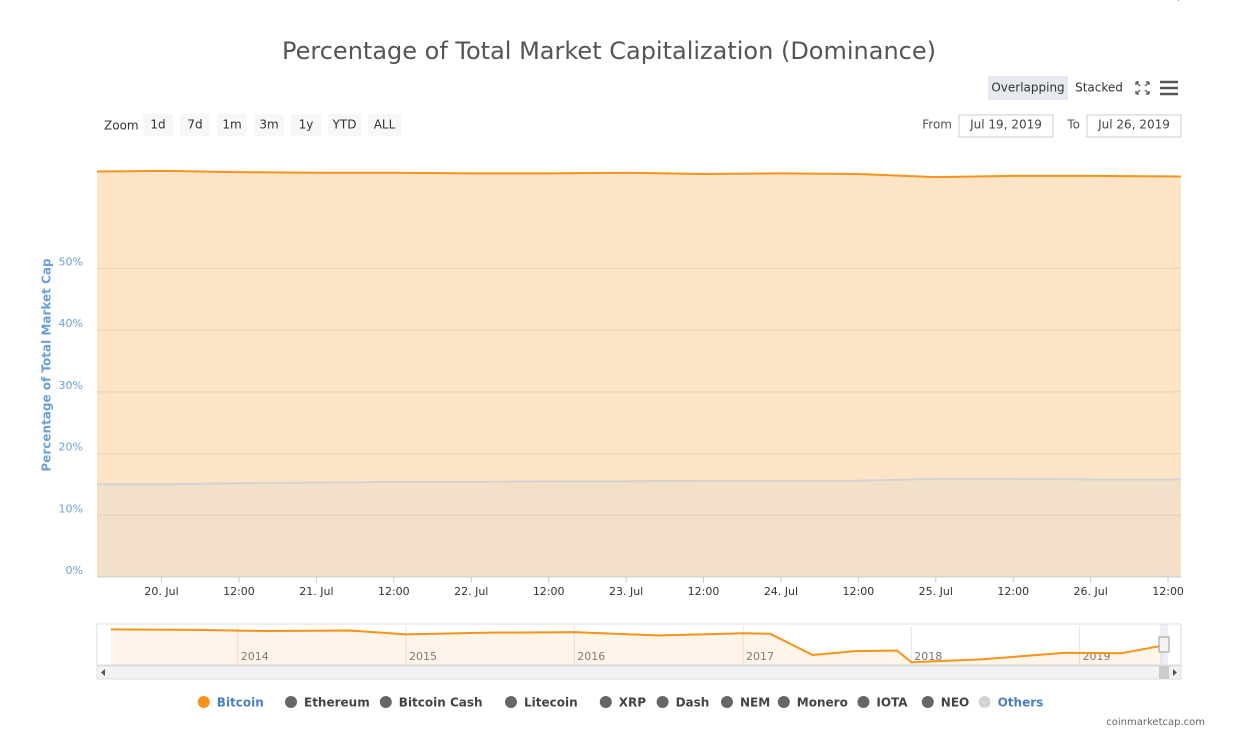 The width and height of the screenshot is (1253, 739). I want to click on legend-label: Others, so click(1021, 703).